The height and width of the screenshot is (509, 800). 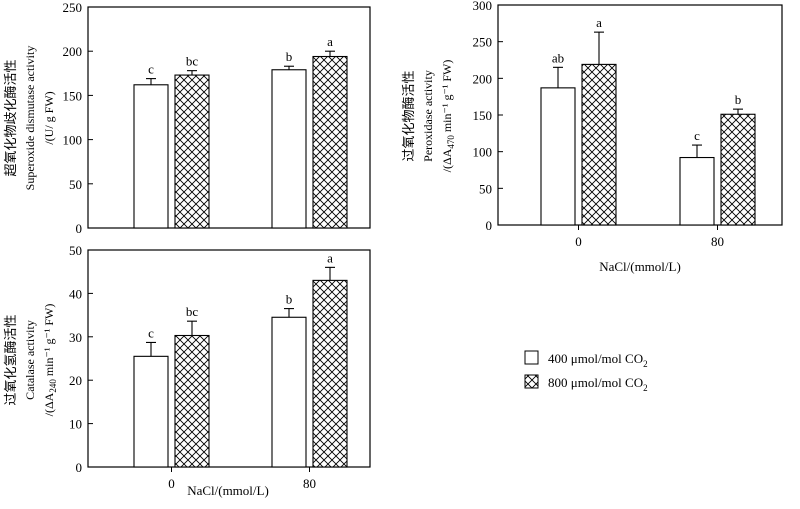 What do you see at coordinates (192, 61) in the screenshot?
I see `sod-significance-letter: bc` at bounding box center [192, 61].